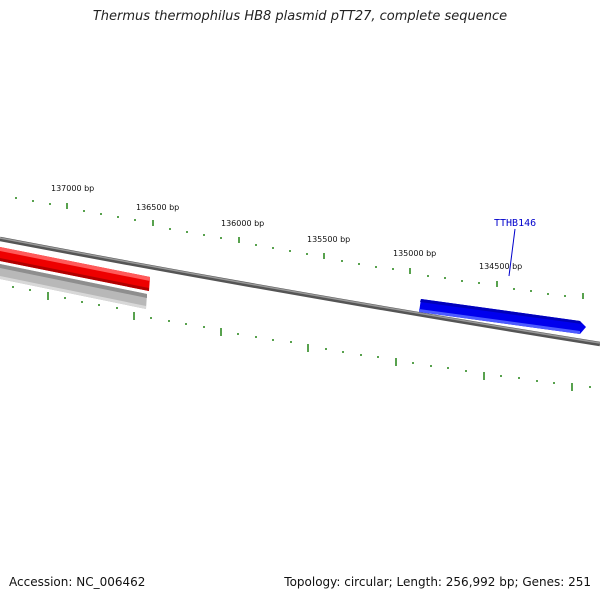 This screenshot has height=600, width=600. What do you see at coordinates (328, 239) in the screenshot?
I see `tick-label-135500: 135500 bp` at bounding box center [328, 239].